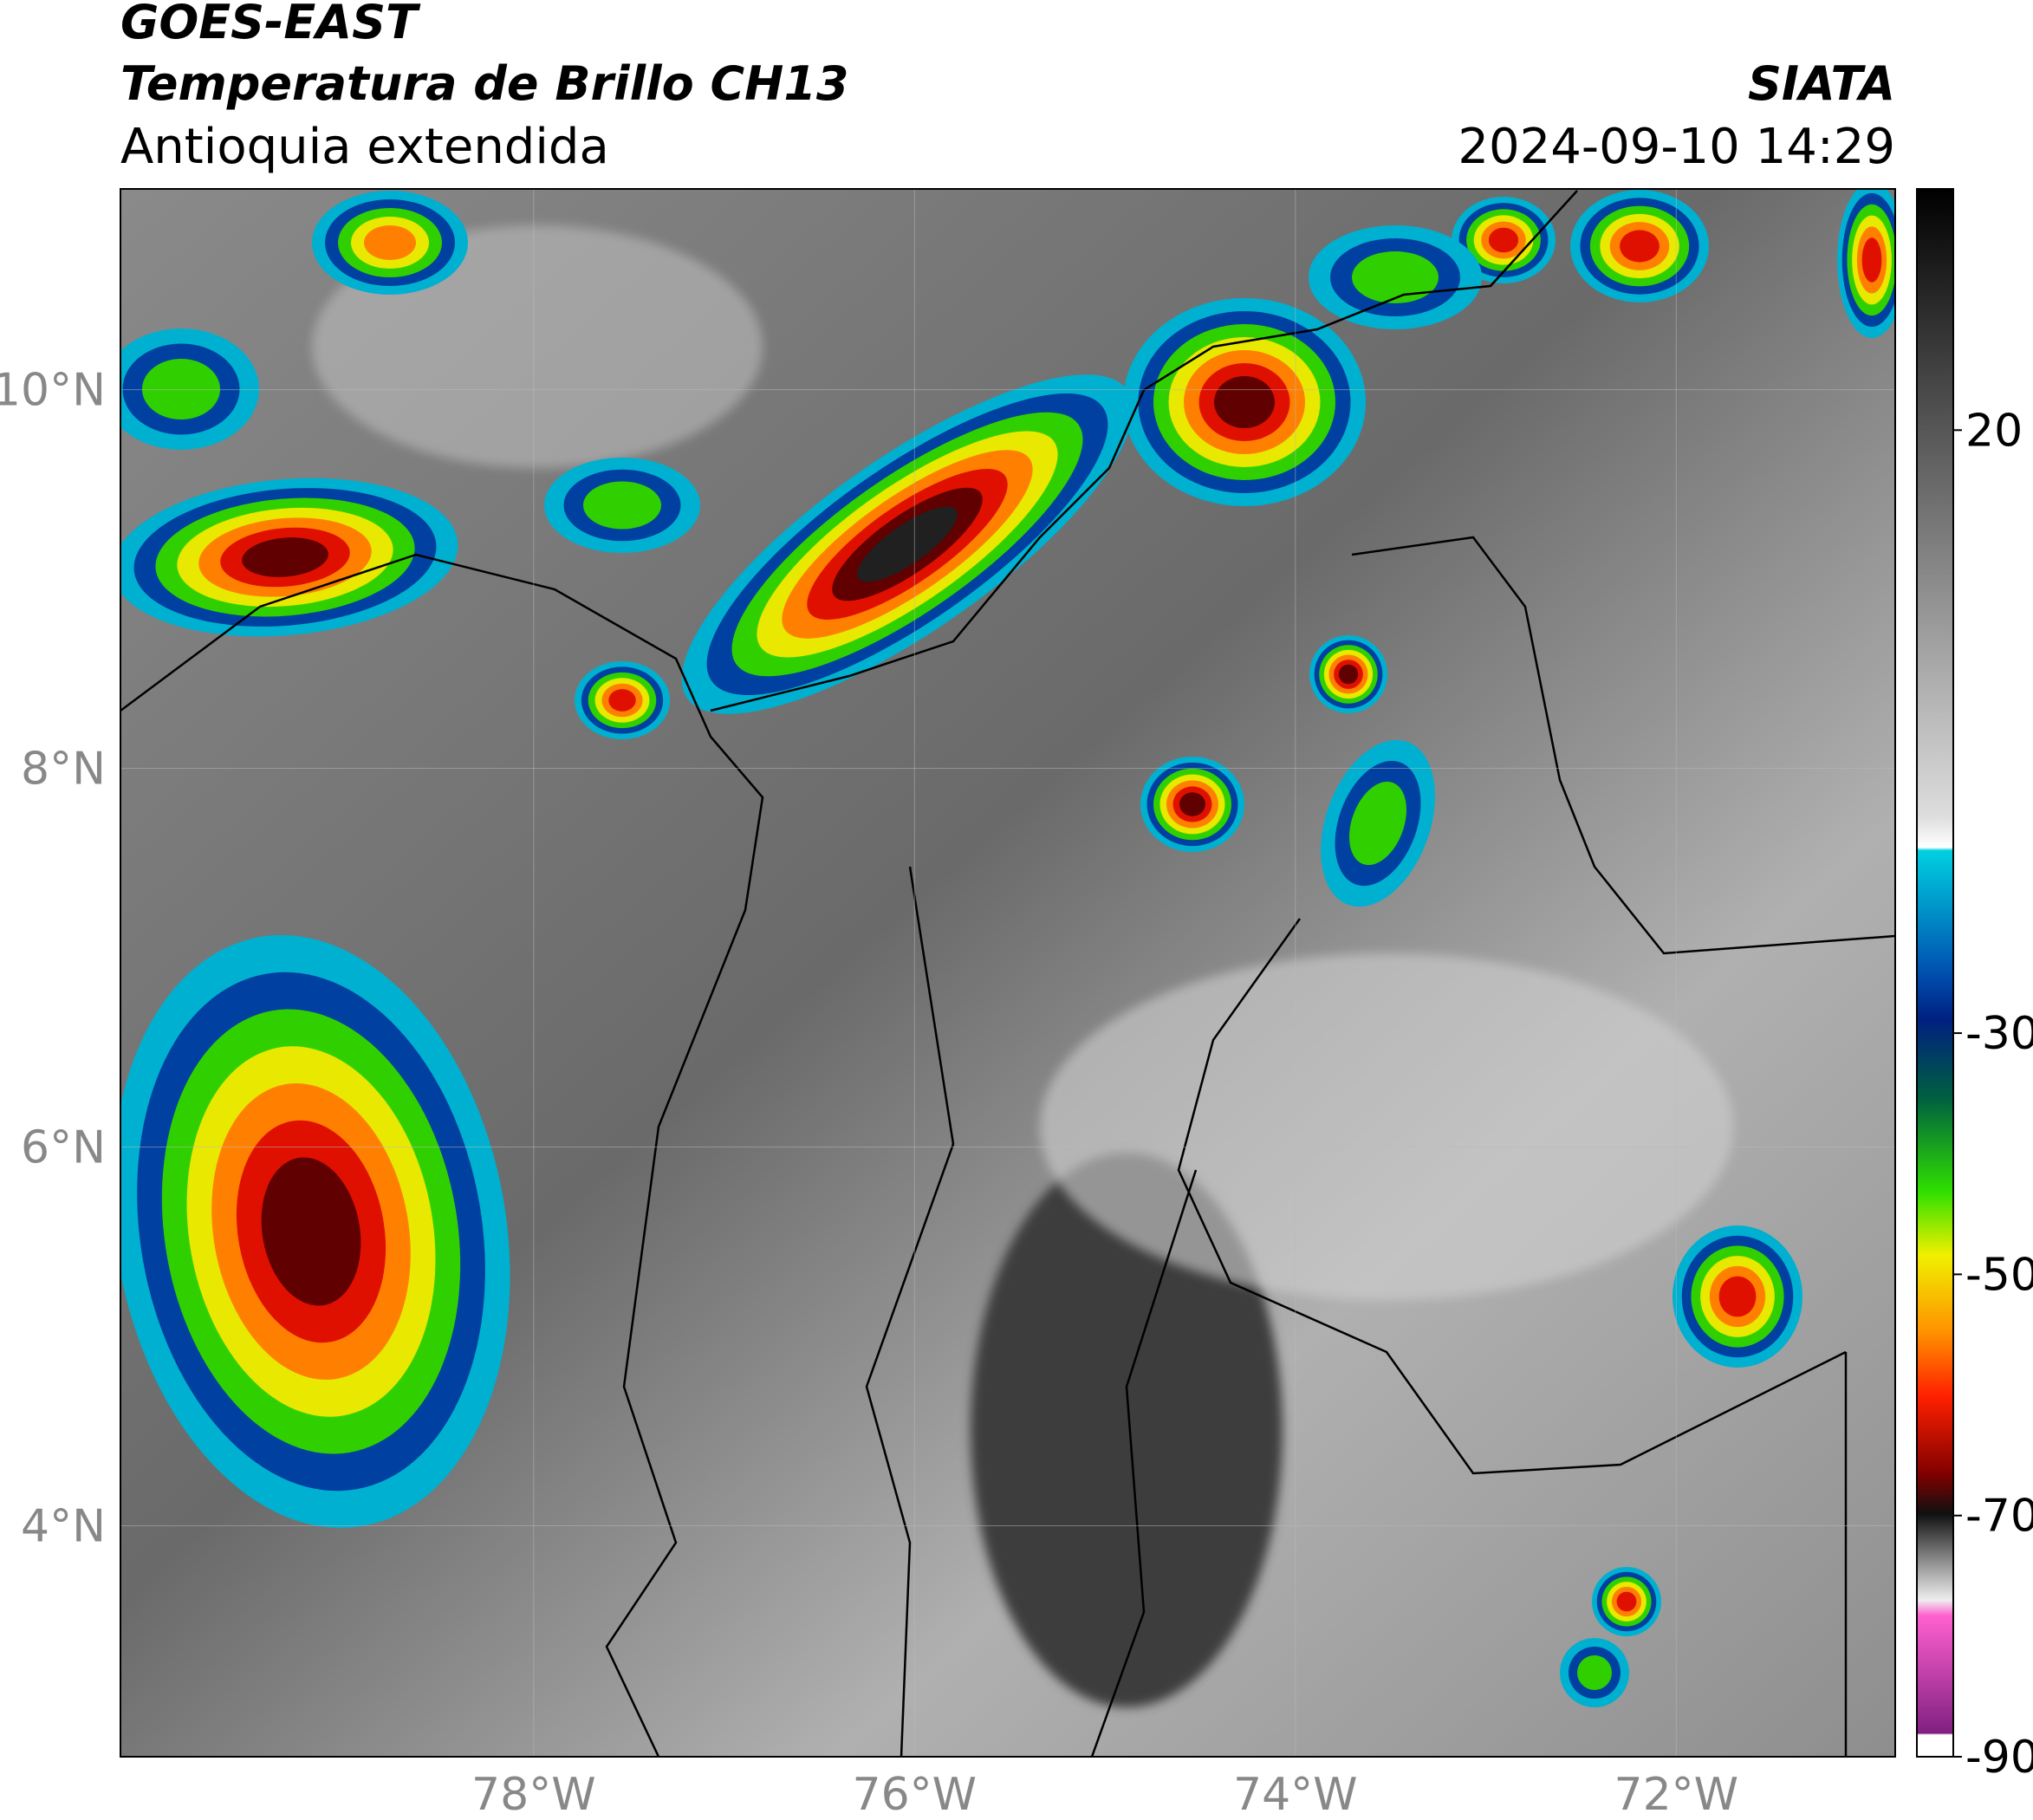 This screenshot has height=1820, width=2033. Describe the element at coordinates (915, 1794) in the screenshot. I see `x-tick-label: 76°W` at that location.